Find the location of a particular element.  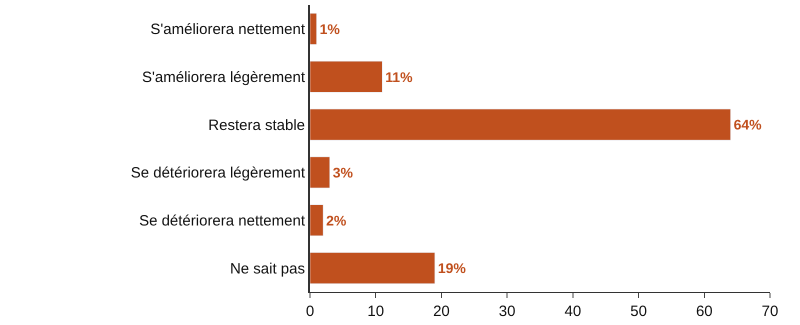

y-tick-label: Se détériorera légèrement is located at coordinates (218, 173).